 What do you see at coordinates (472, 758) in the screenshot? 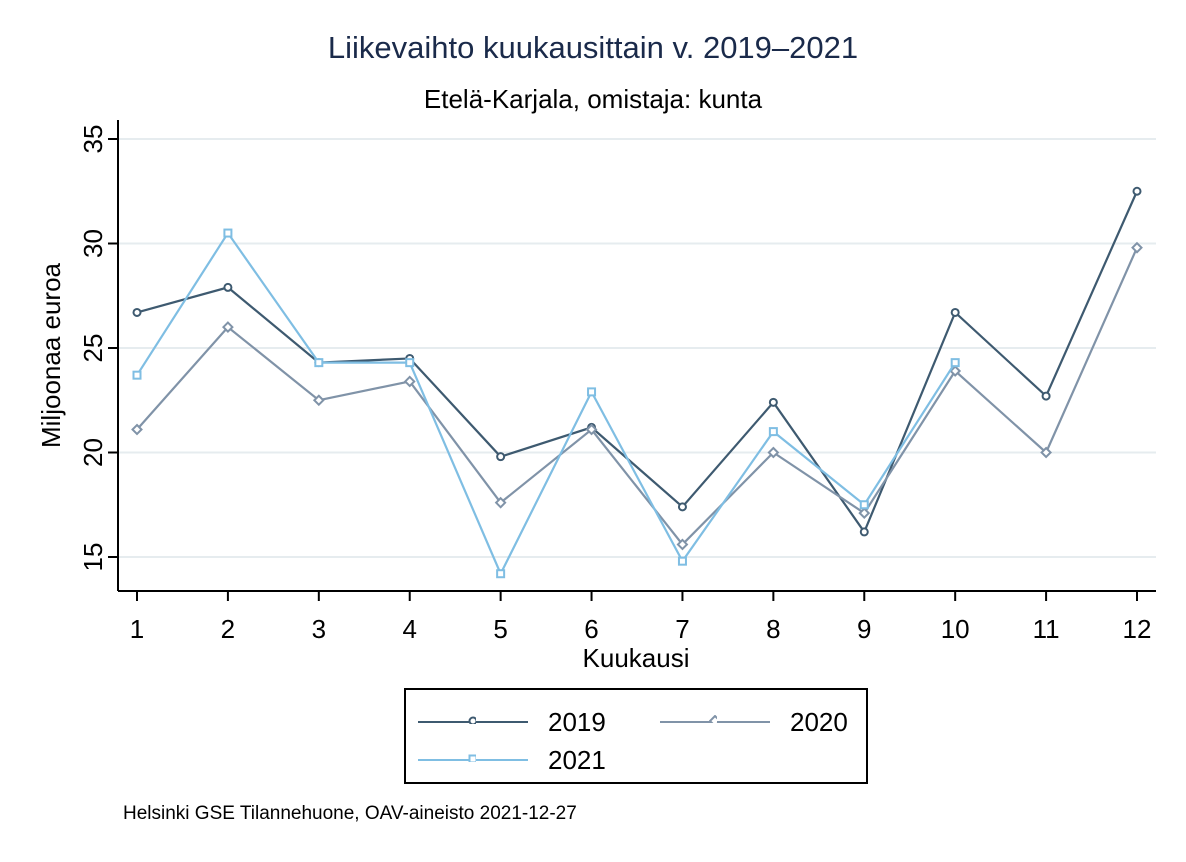
I see `square-marker-icon` at bounding box center [472, 758].